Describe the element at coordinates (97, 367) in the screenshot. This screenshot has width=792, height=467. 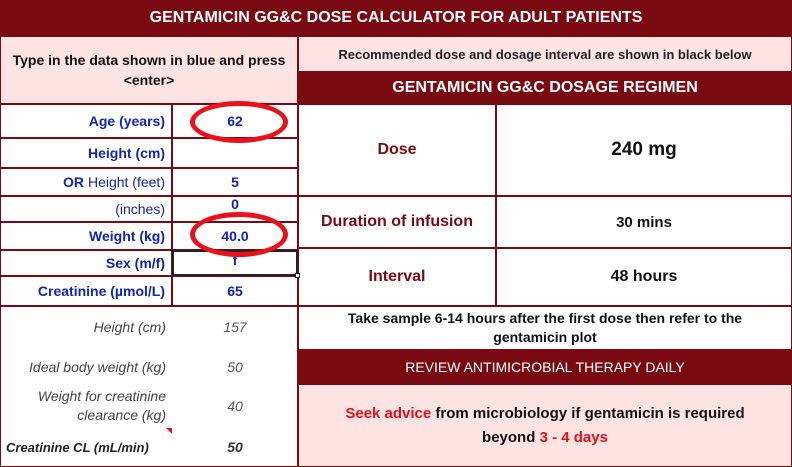
I see `ibw-label: Ideal body weight (kg)` at that location.